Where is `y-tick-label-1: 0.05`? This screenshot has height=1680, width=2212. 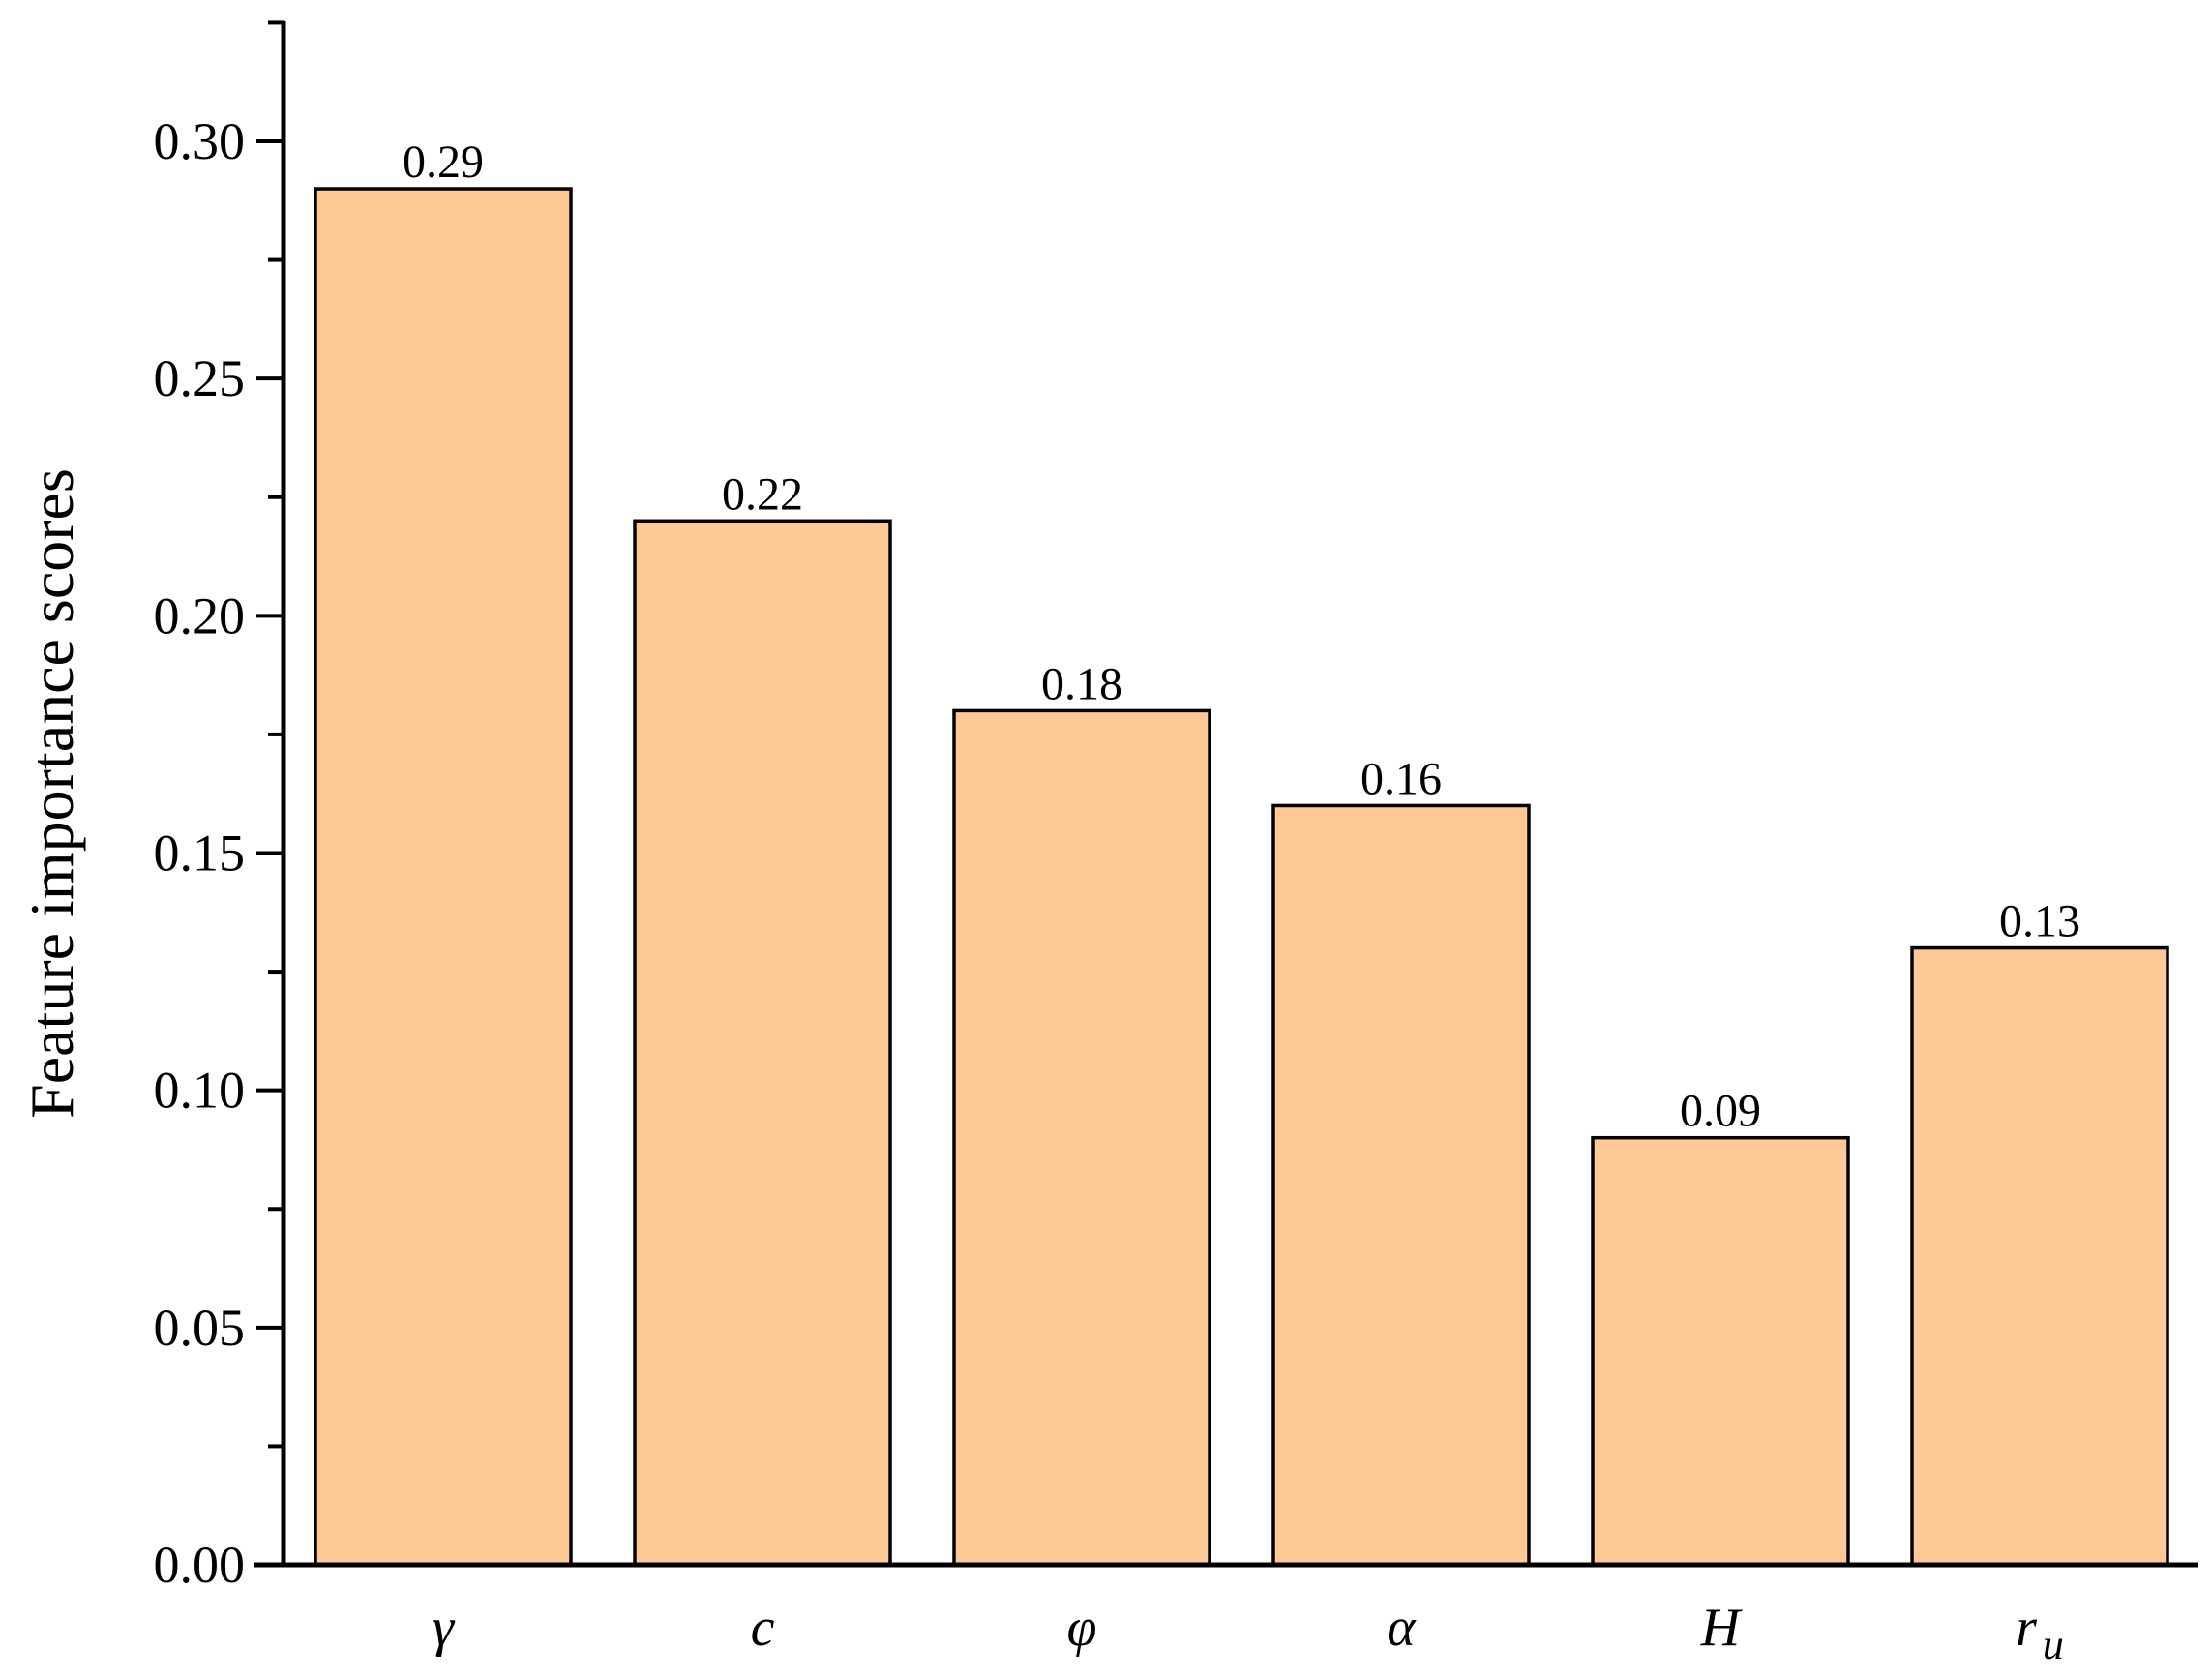
y-tick-label-1: 0.05 is located at coordinates (200, 1328).